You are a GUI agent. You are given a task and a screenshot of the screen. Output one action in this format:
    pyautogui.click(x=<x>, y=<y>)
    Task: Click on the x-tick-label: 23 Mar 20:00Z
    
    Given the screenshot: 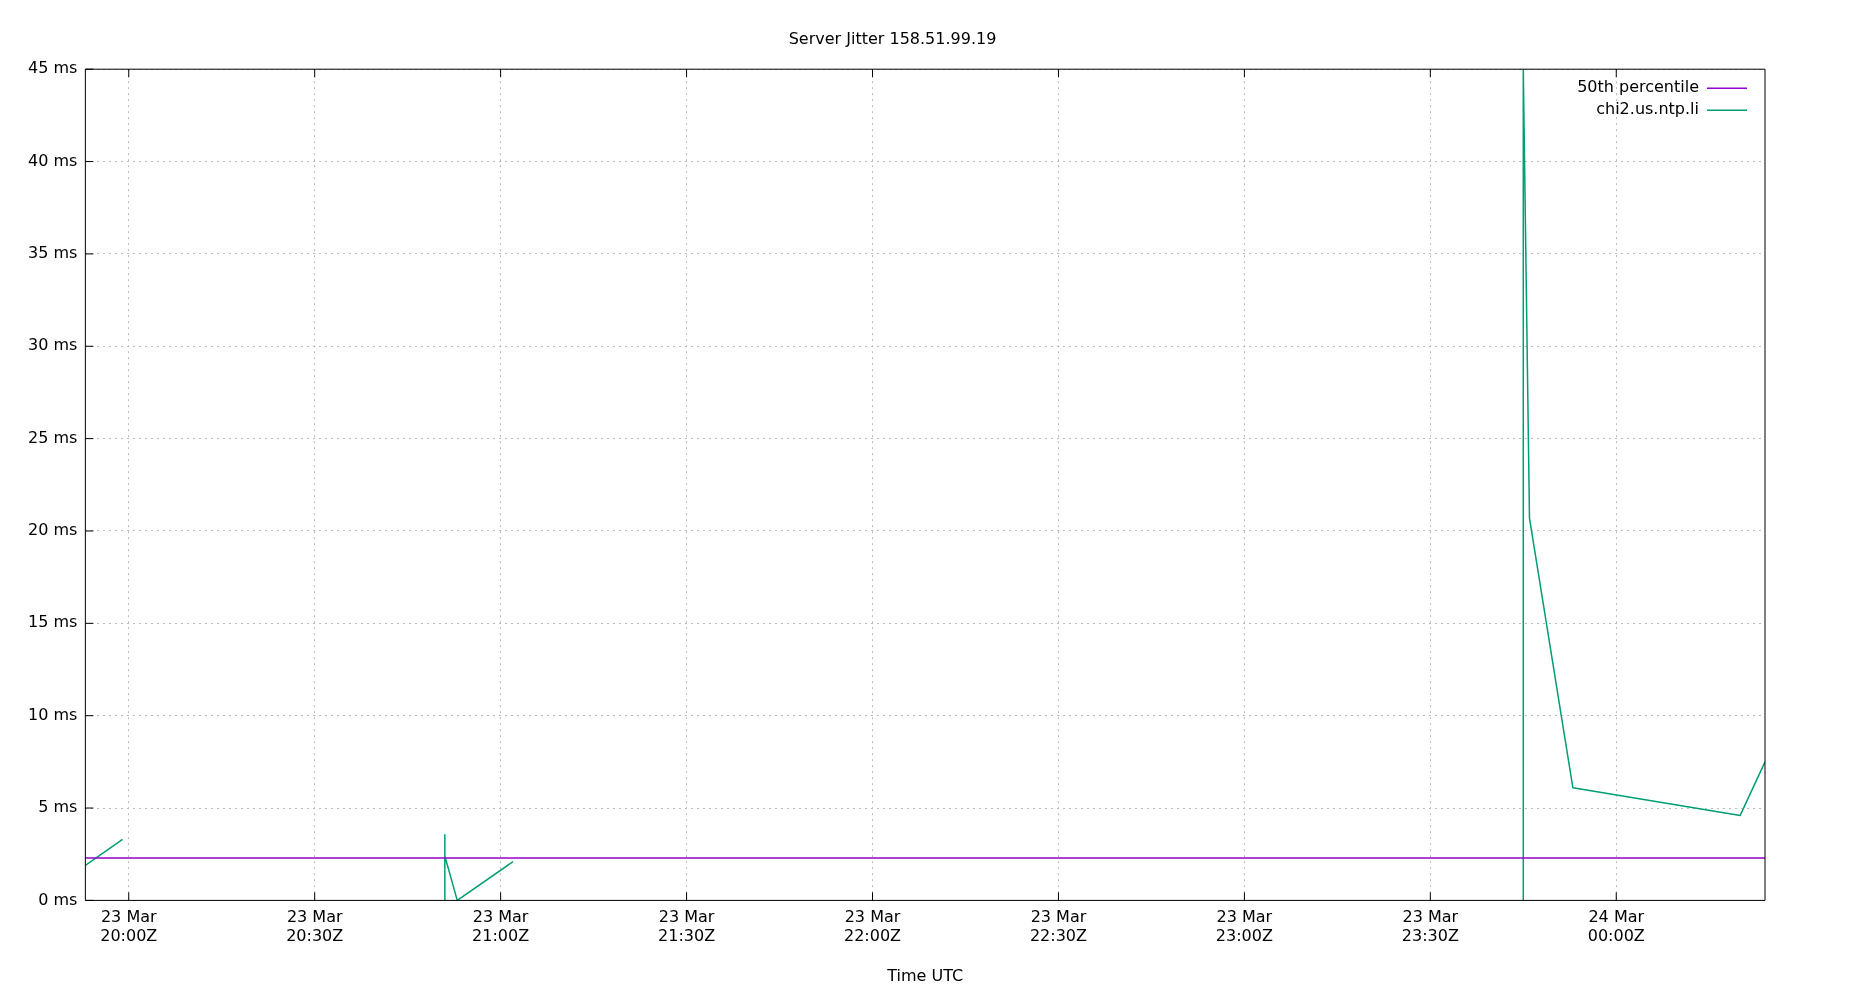 What is the action you would take?
    pyautogui.click(x=129, y=926)
    